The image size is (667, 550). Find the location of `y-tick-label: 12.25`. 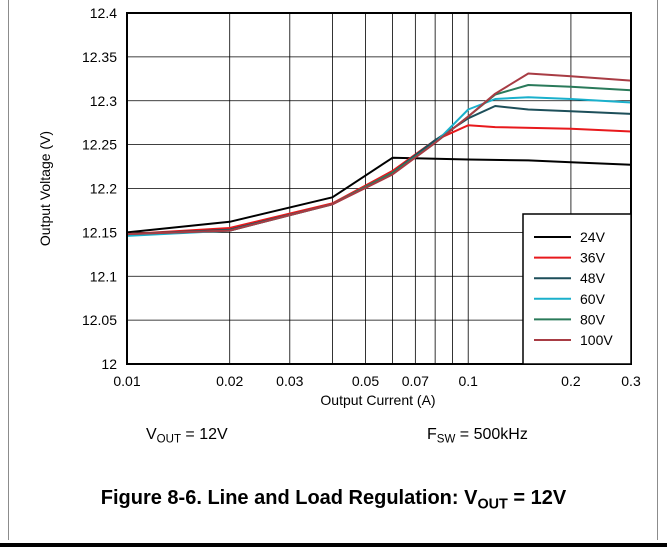

y-tick-label: 12.25 is located at coordinates (99, 145).